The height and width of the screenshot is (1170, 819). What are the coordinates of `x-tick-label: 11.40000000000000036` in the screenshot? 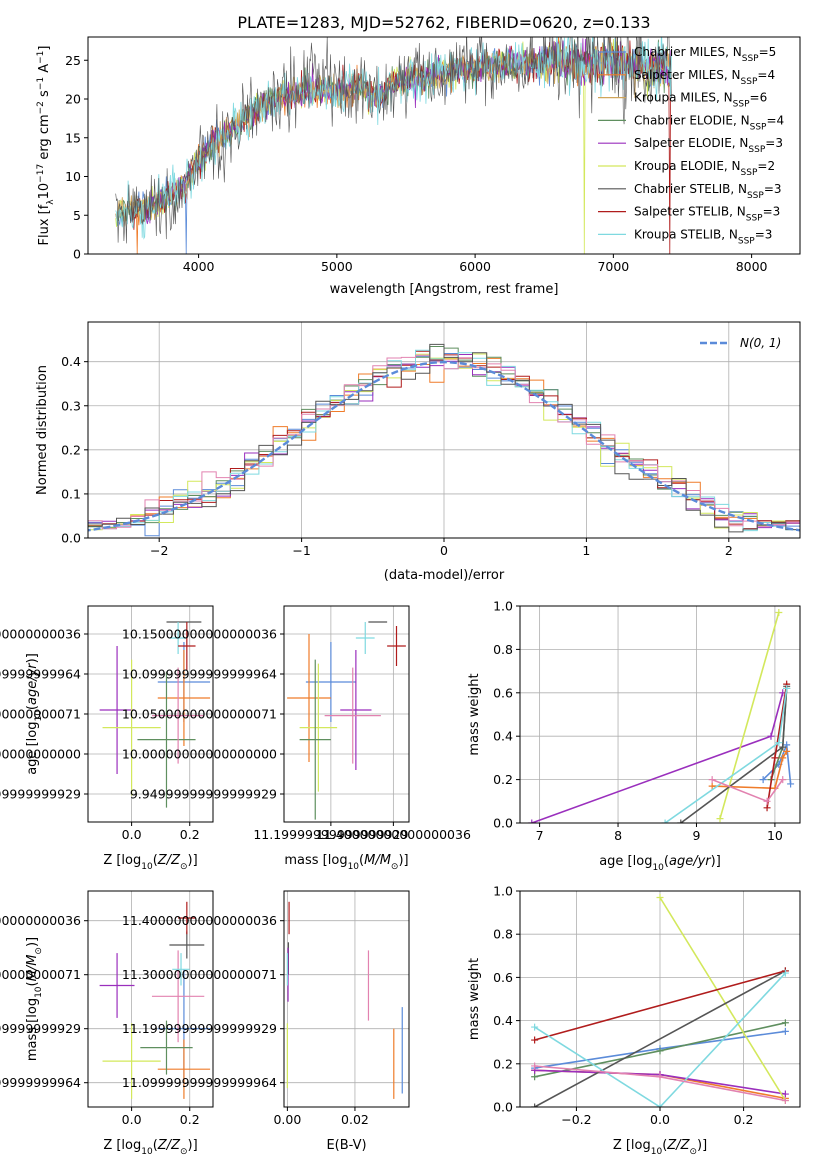 It's located at (393, 834).